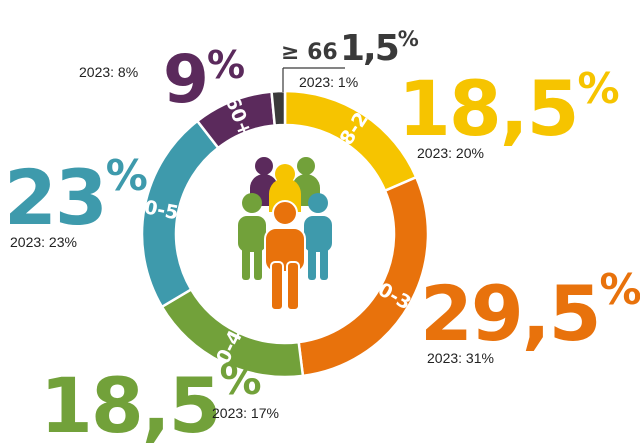 The width and height of the screenshot is (640, 446). I want to click on prev-year-66plus: 2023: 1%, so click(328, 82).